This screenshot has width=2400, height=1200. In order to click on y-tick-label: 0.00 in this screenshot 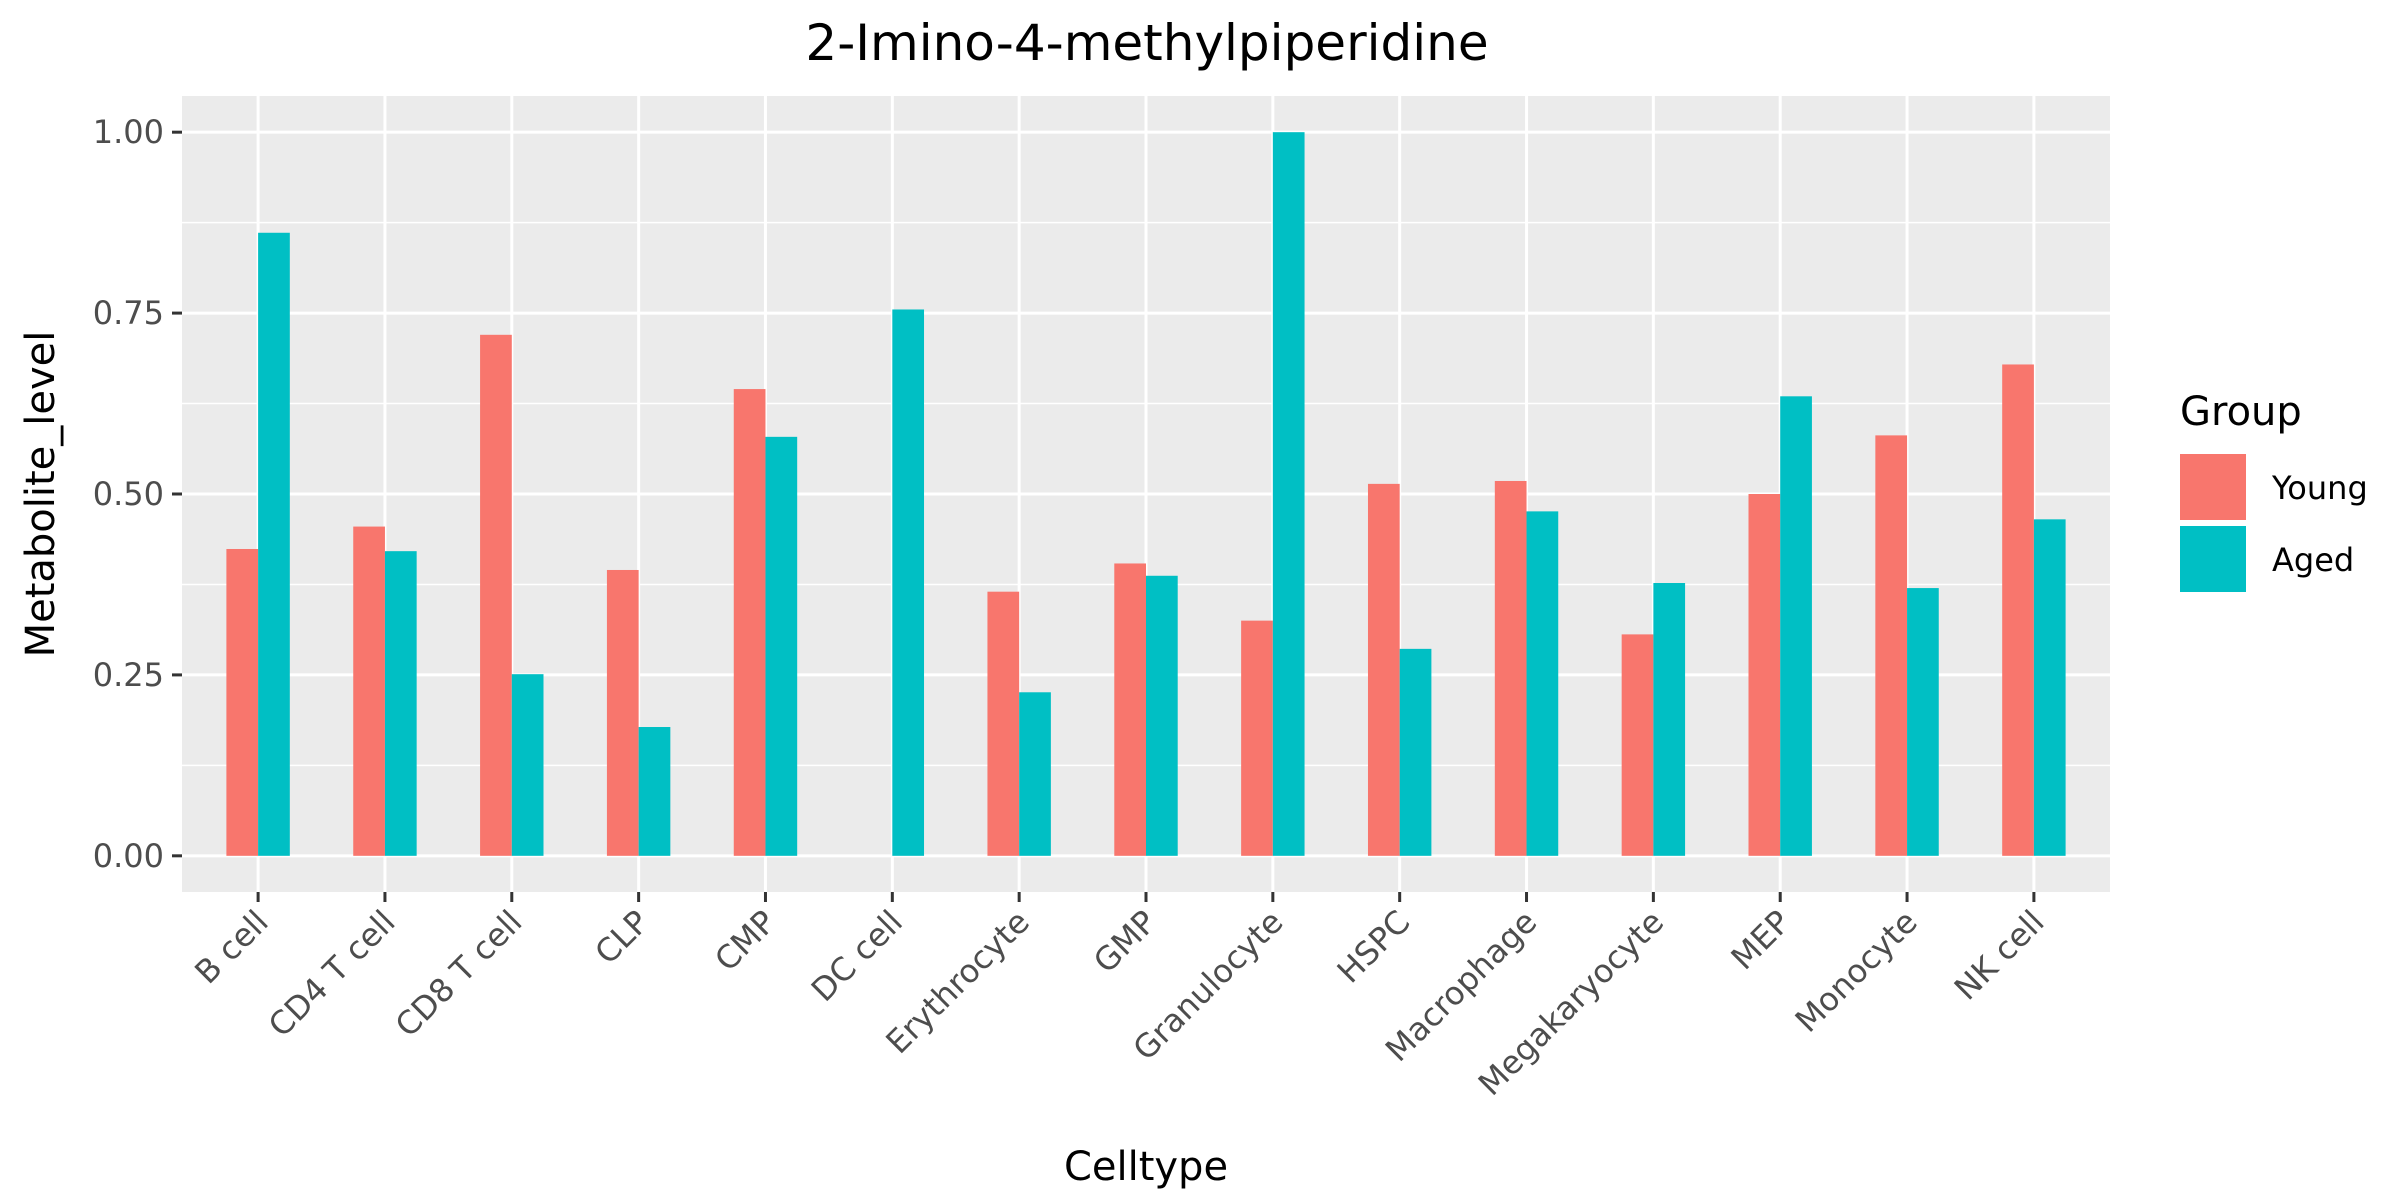, I will do `click(128, 856)`.